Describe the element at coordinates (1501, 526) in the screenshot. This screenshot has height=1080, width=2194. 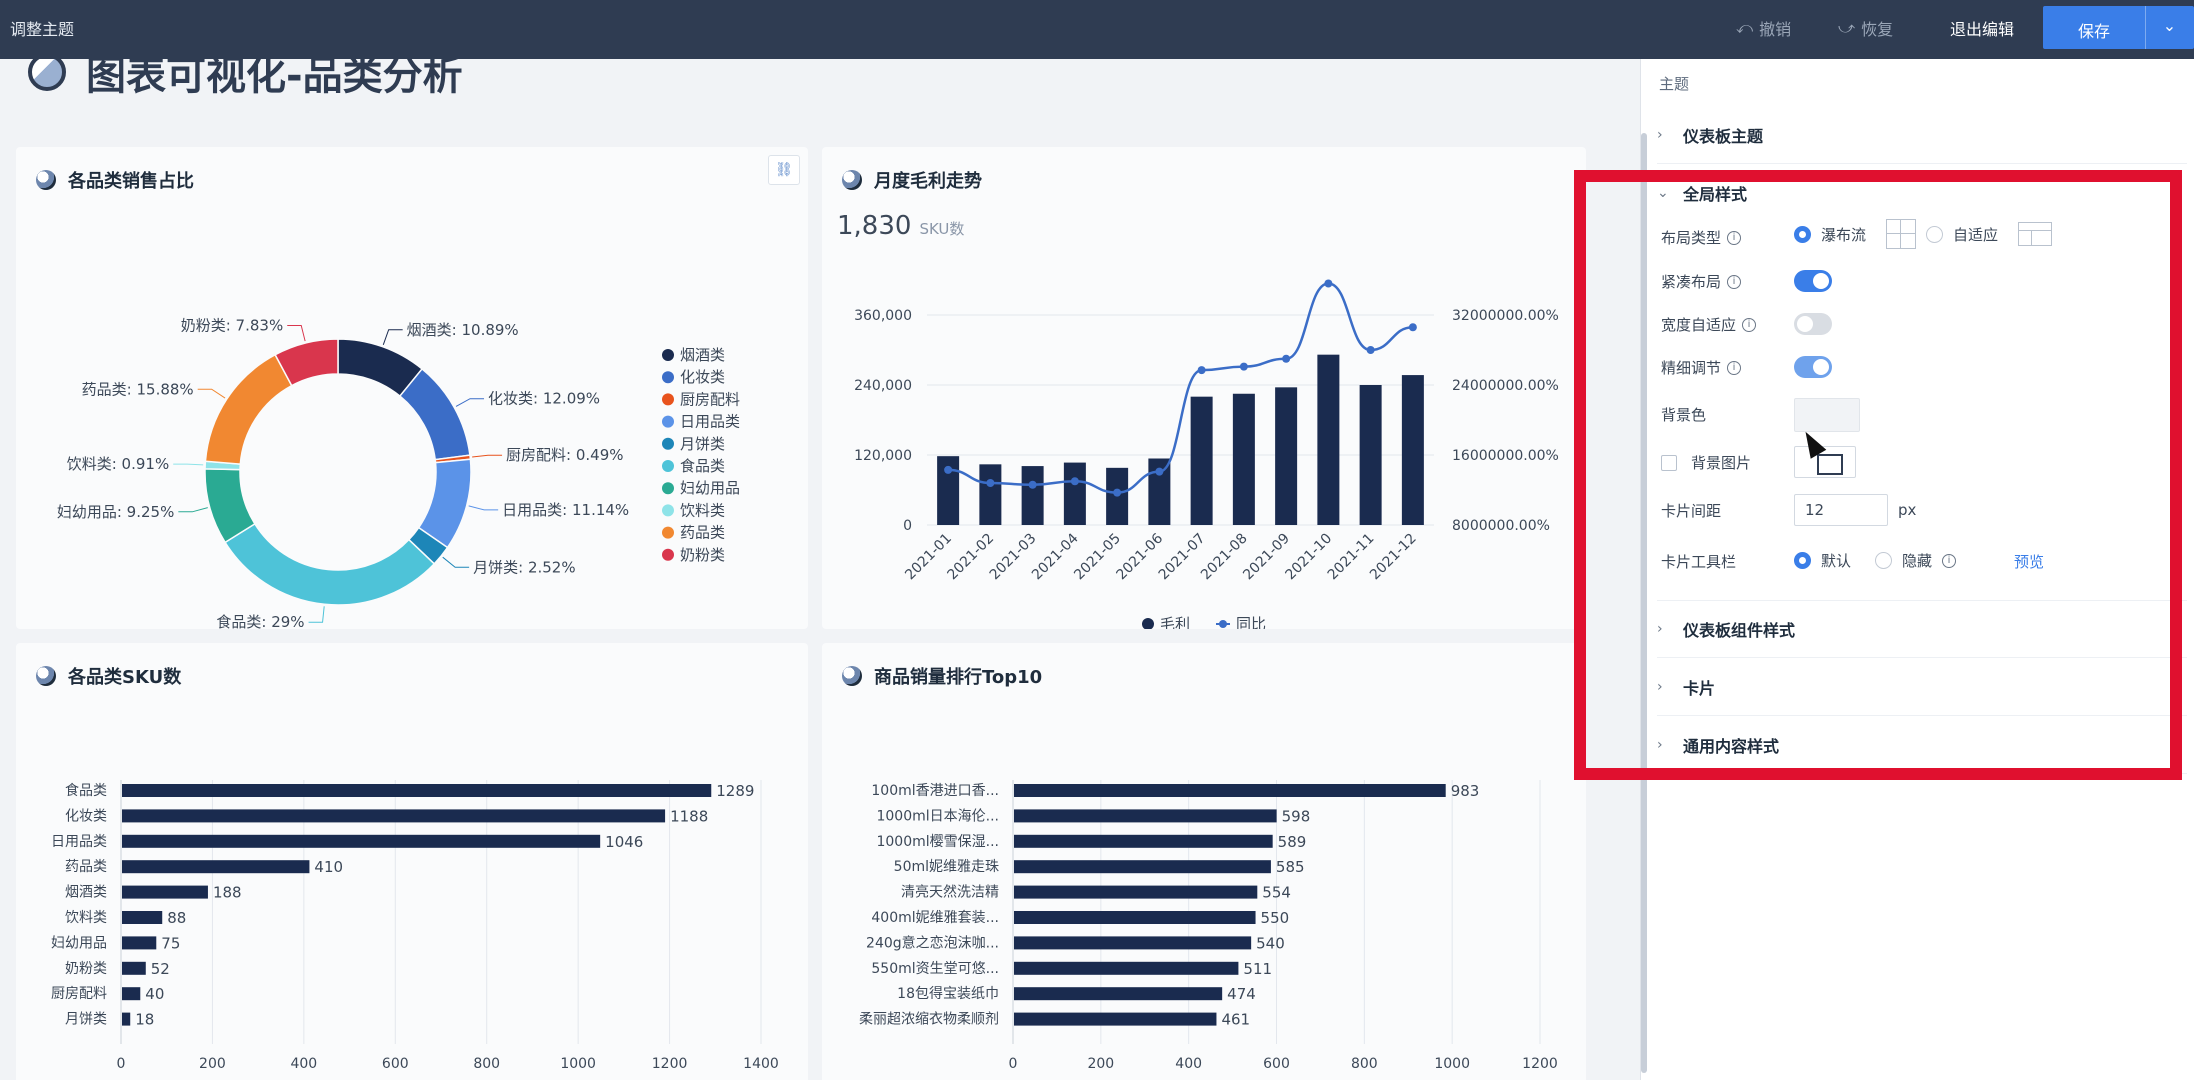
I see `y-right-tick: 8000000.00%` at that location.